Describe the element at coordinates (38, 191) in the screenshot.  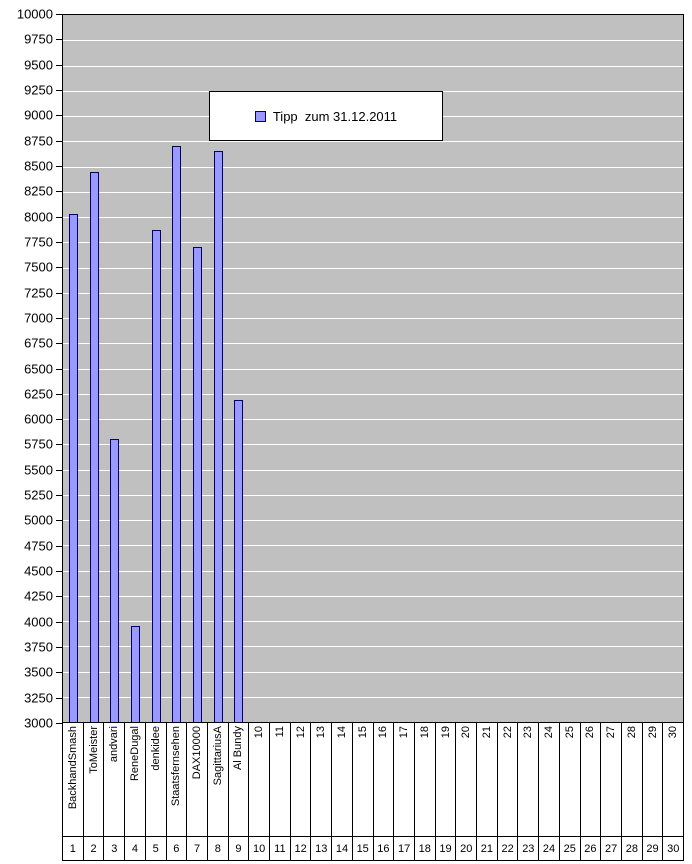
I see `y-tick-label: 8250` at that location.